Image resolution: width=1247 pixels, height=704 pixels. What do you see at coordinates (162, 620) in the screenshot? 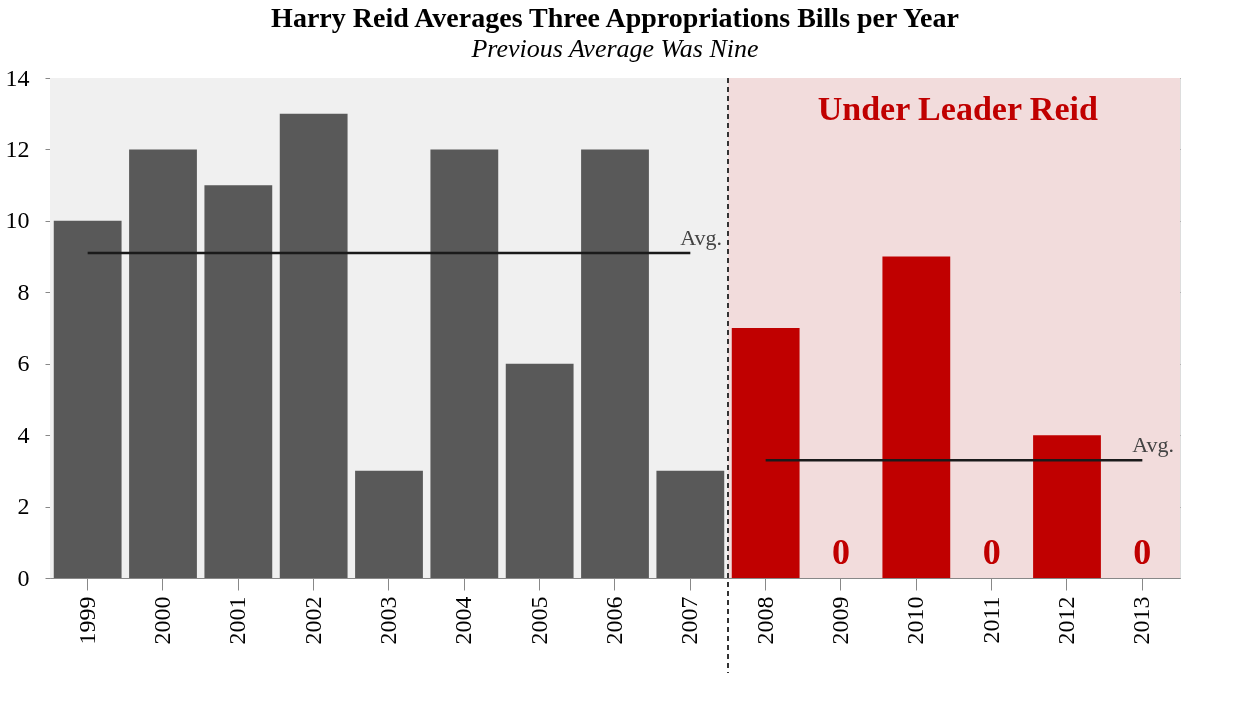
I see `x-tick-label: 2000` at bounding box center [162, 620].